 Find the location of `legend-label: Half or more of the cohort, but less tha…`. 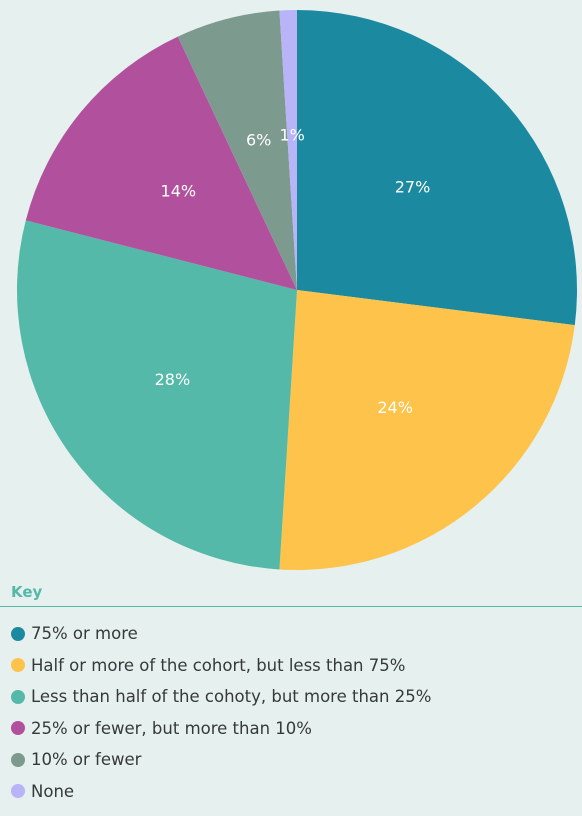

legend-label: Half or more of the cohort, but less tha… is located at coordinates (218, 665).